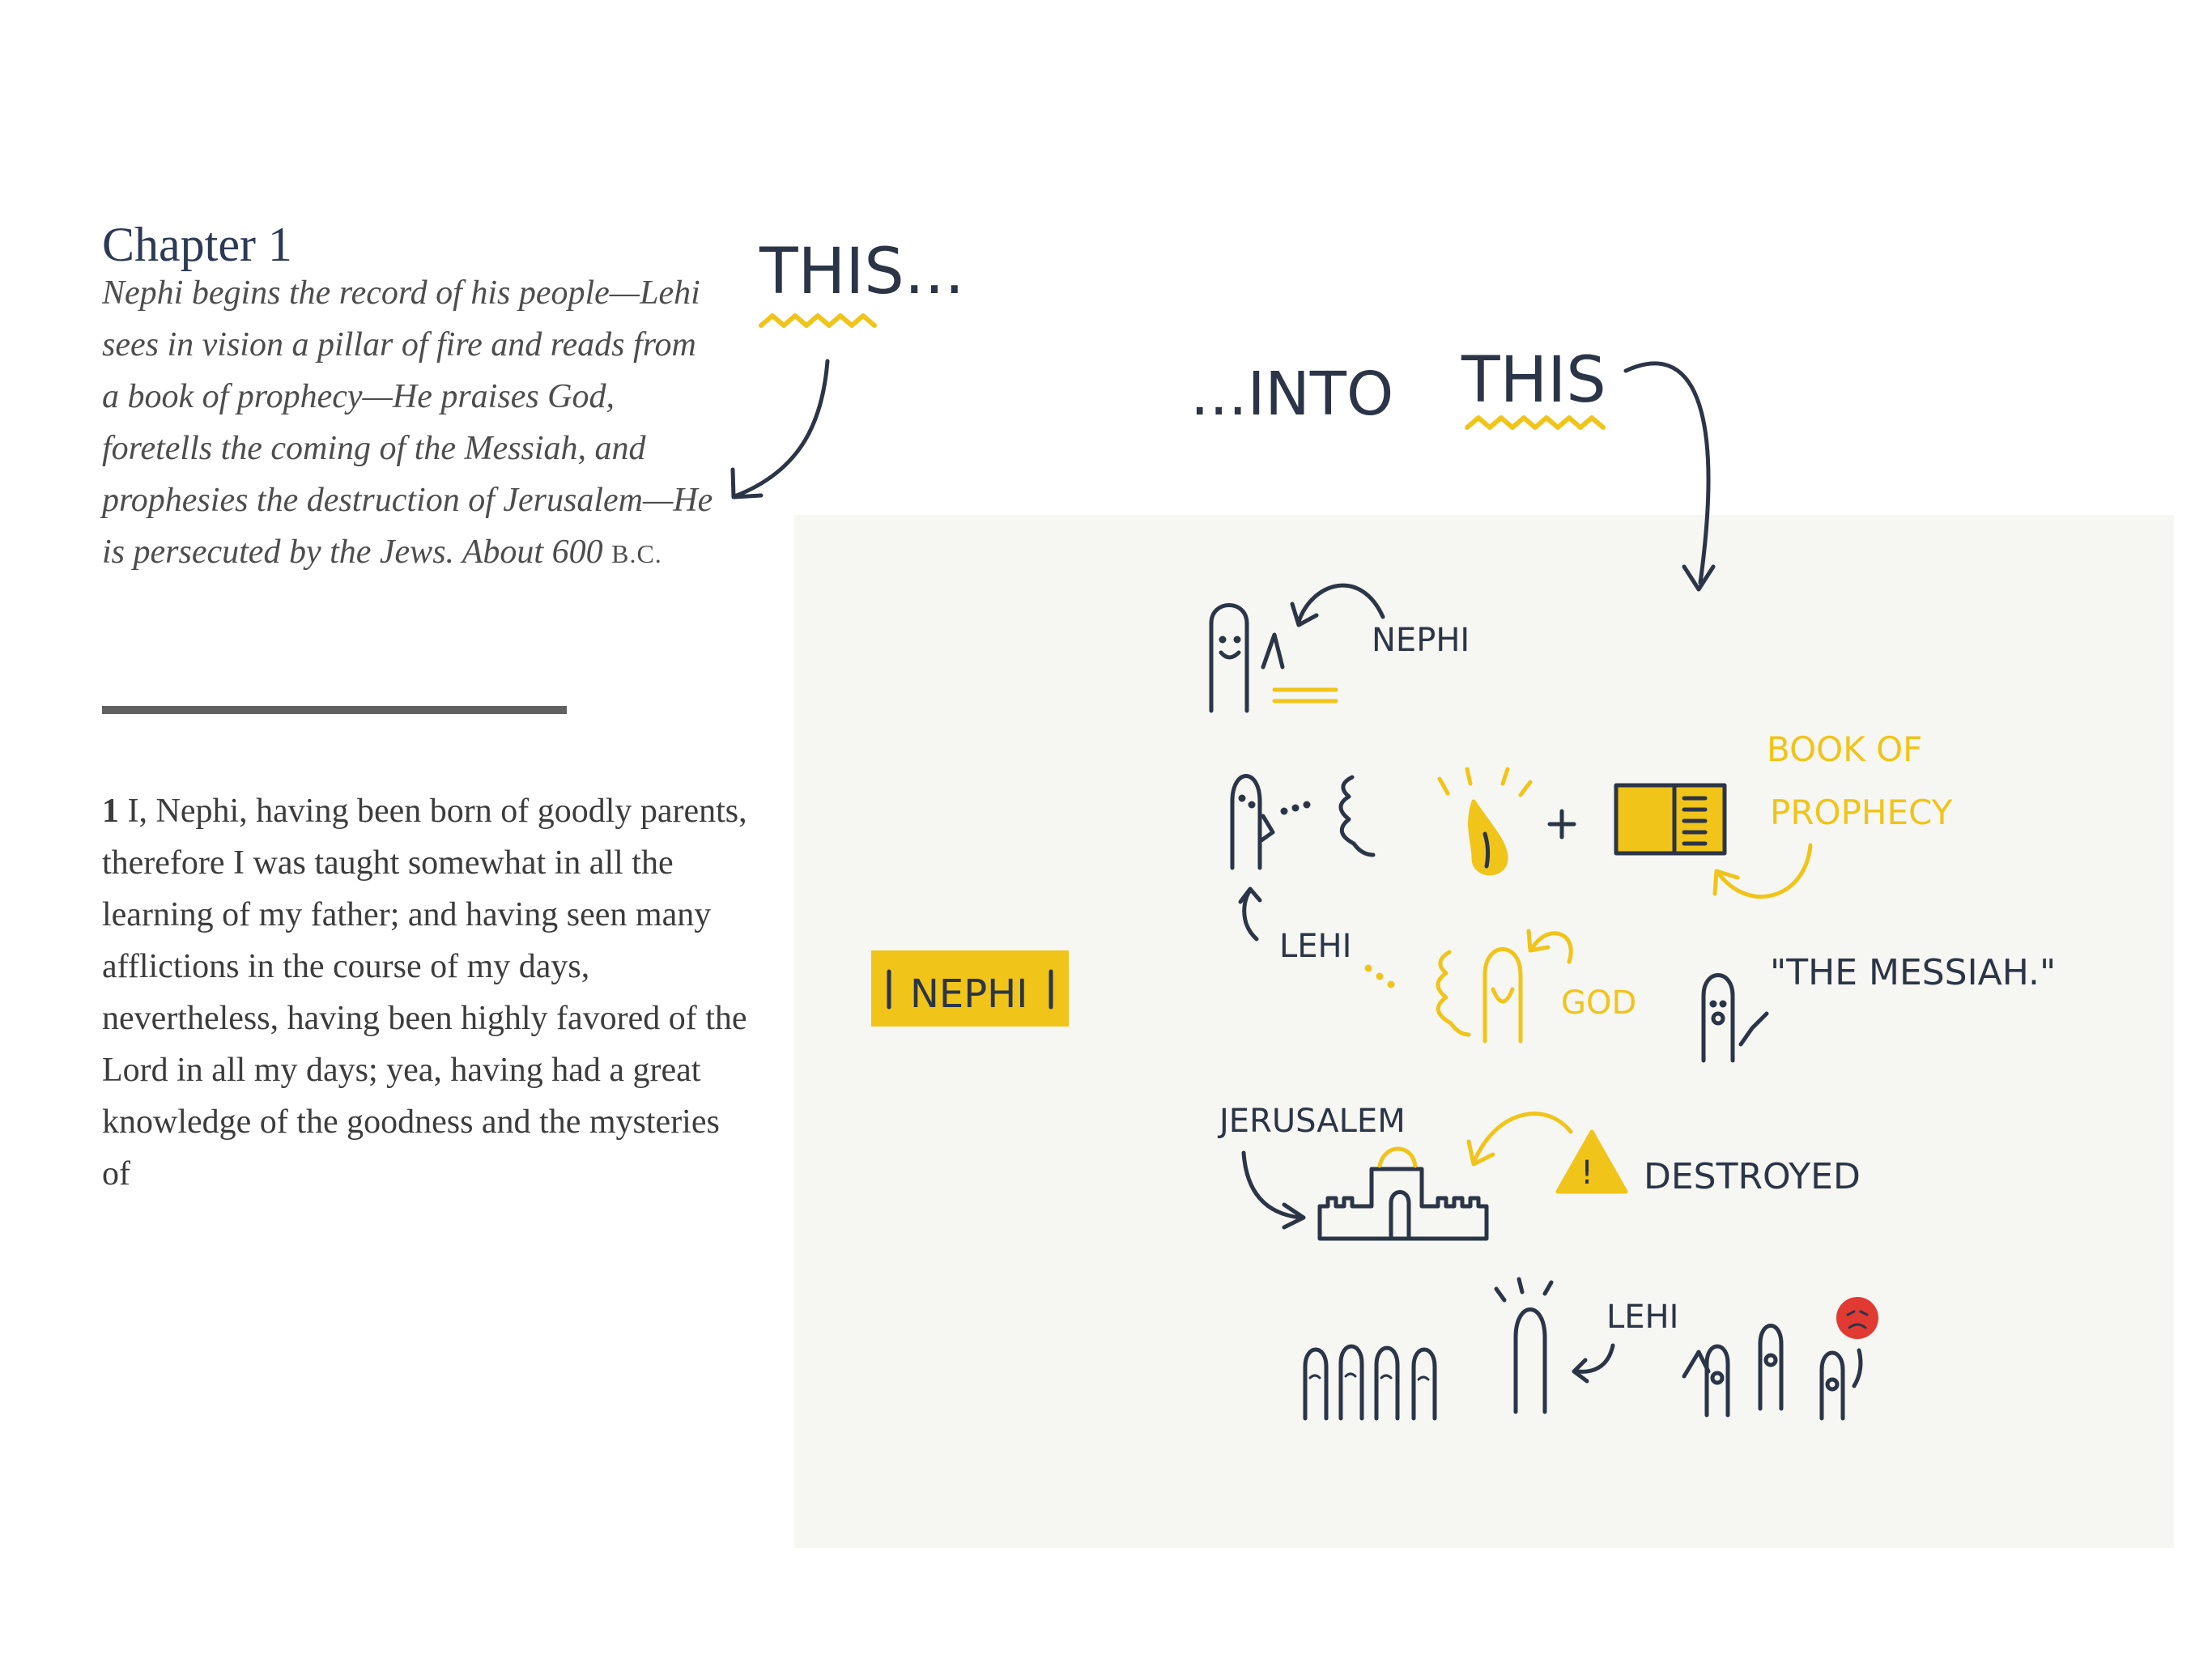 This screenshot has height=1658, width=2212. Describe the element at coordinates (1487, 850) in the screenshot. I see `flame-line` at that location.